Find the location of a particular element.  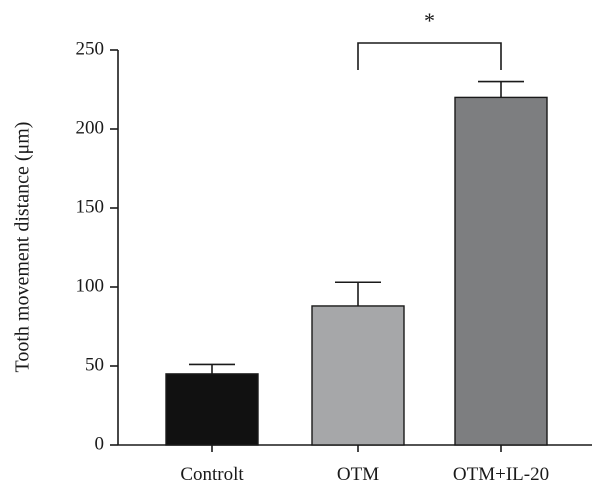

x-tick-label: OTM+IL-20 is located at coordinates (501, 474).